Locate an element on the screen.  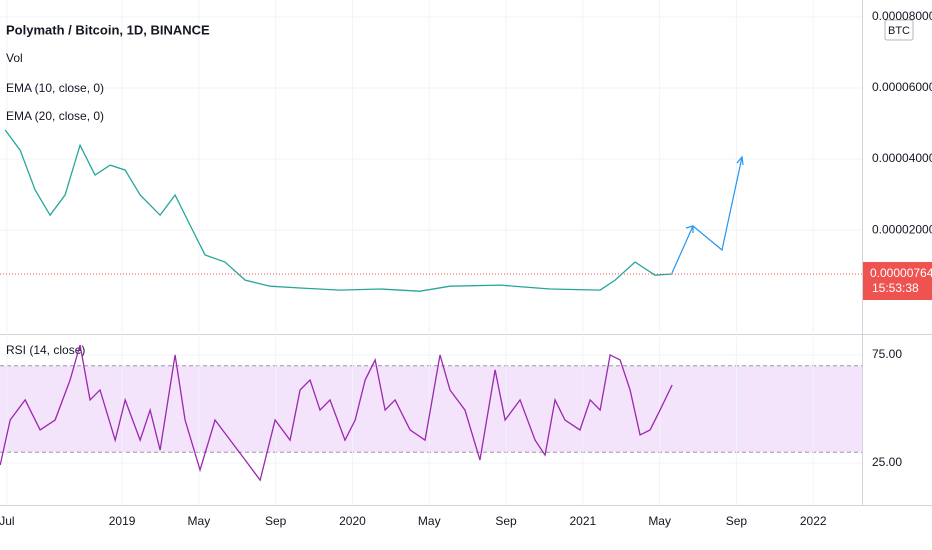
x-tick-label: 2021 is located at coordinates (583, 521).